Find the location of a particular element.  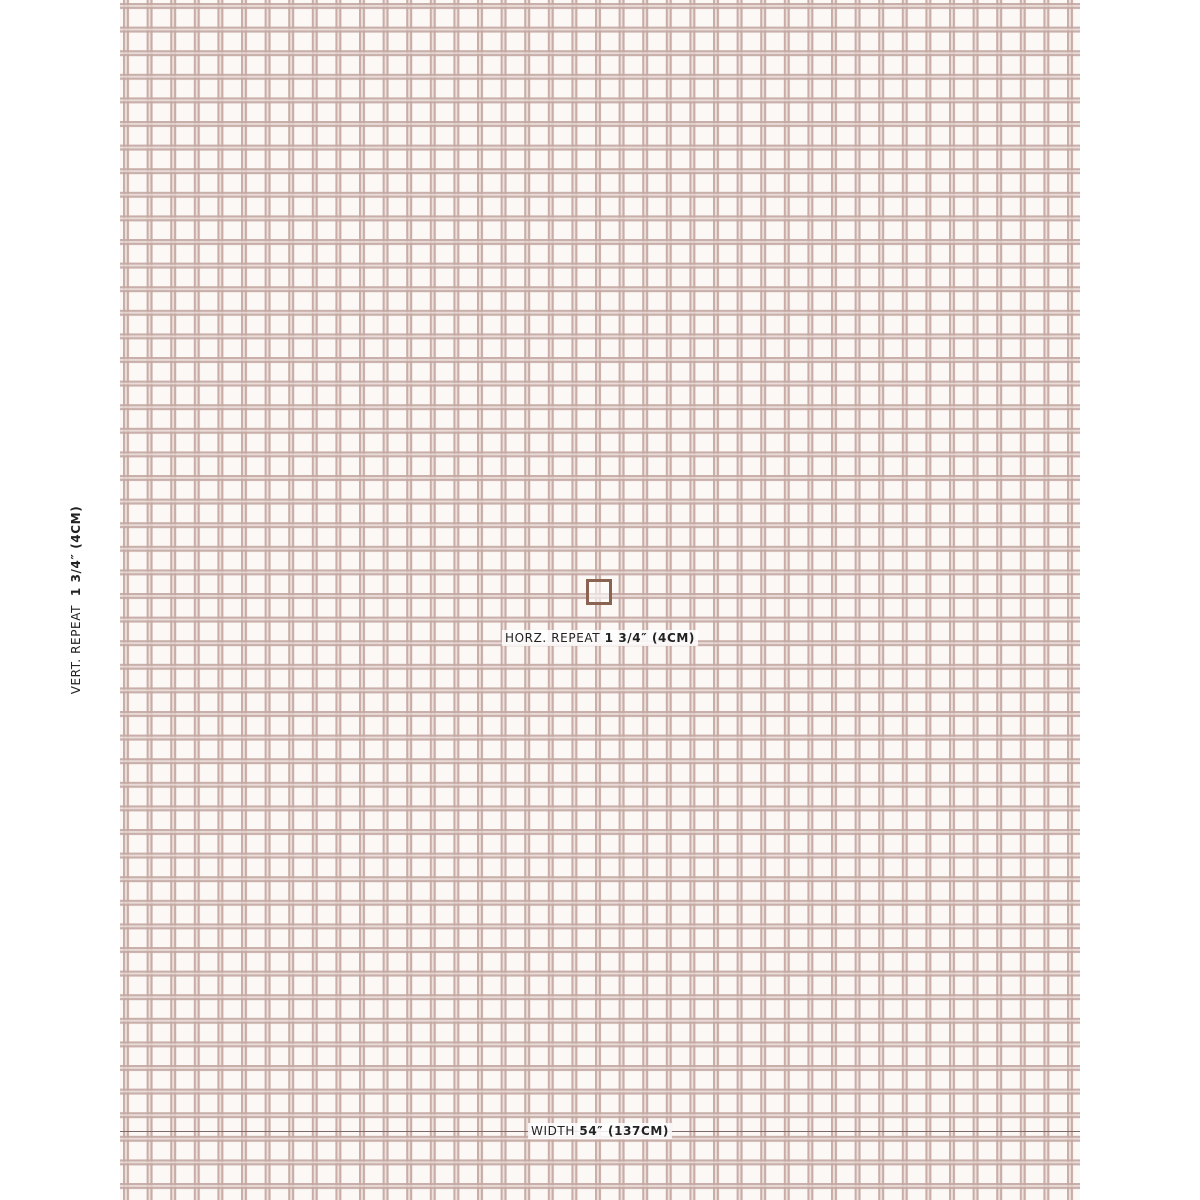

vertical-repeat-label: VERT. REPEAT 1 3/4″ (4CM) is located at coordinates (76, 600).